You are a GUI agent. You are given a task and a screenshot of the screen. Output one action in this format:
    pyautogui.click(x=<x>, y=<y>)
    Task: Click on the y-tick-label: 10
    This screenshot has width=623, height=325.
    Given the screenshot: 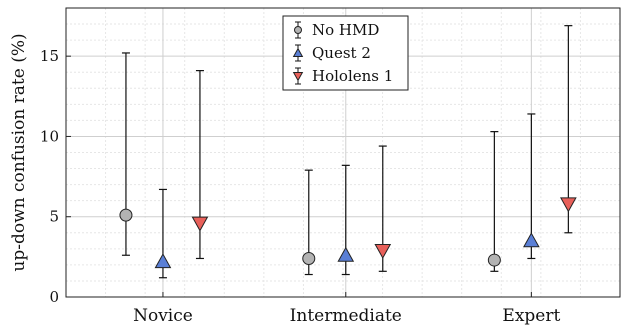 What is the action you would take?
    pyautogui.click(x=49, y=136)
    